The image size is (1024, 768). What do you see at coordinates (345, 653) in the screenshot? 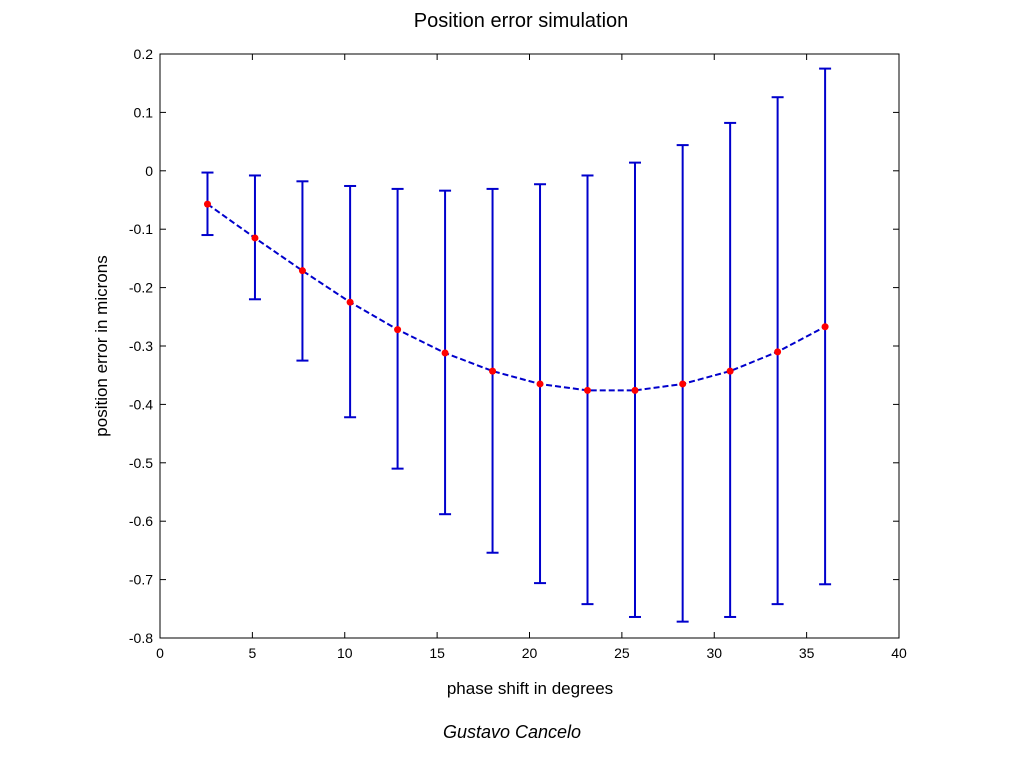
I see `x-tick-label: 10` at bounding box center [345, 653].